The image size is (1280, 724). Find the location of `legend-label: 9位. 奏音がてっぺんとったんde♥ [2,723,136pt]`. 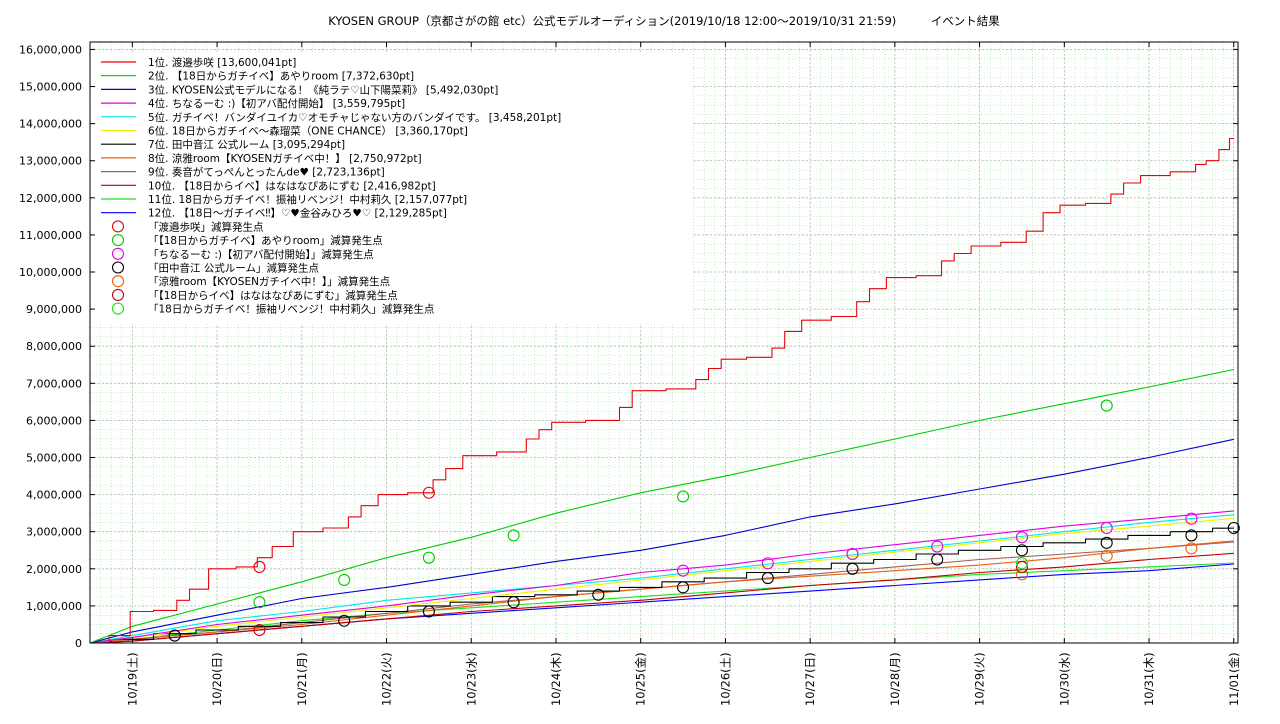

legend-label: 9位. 奏音がてっぺんとったんde♥ [2,723,136pt] is located at coordinates (266, 172).